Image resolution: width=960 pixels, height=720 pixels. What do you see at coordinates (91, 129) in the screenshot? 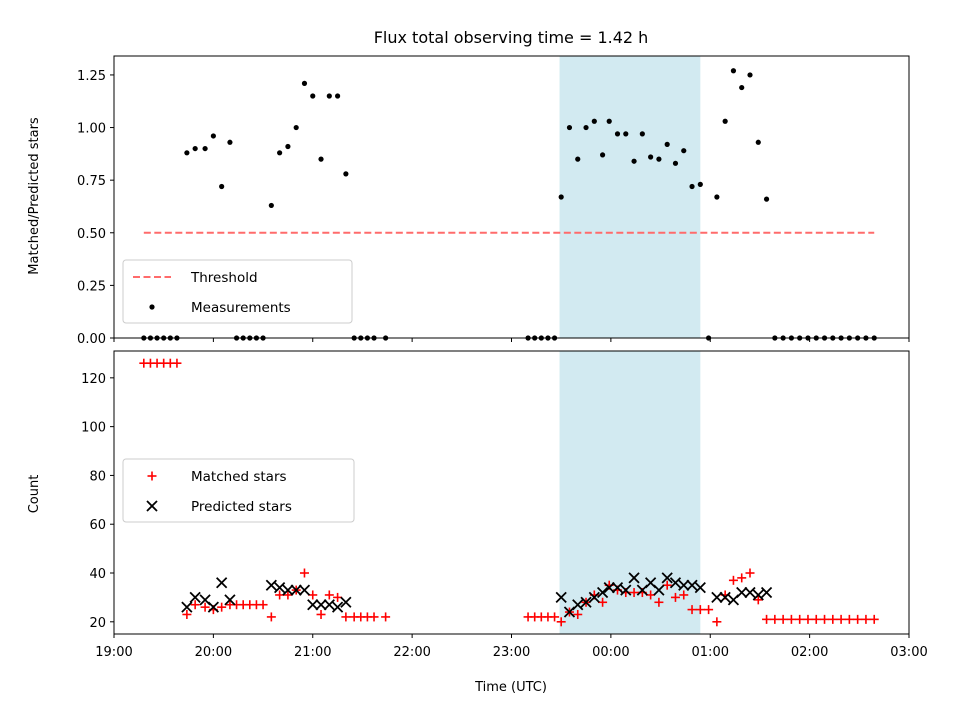
I see `y-tick-label: 1.00` at bounding box center [91, 129].